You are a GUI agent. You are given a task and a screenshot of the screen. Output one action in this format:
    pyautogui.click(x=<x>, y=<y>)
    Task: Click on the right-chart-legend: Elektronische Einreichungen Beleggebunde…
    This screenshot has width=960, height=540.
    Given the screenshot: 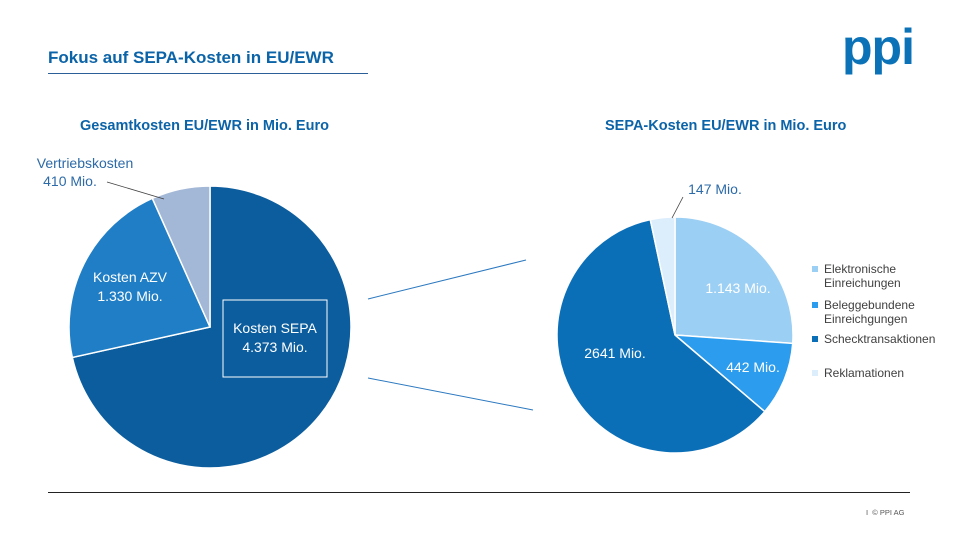 What is the action you would take?
    pyautogui.click(x=878, y=321)
    